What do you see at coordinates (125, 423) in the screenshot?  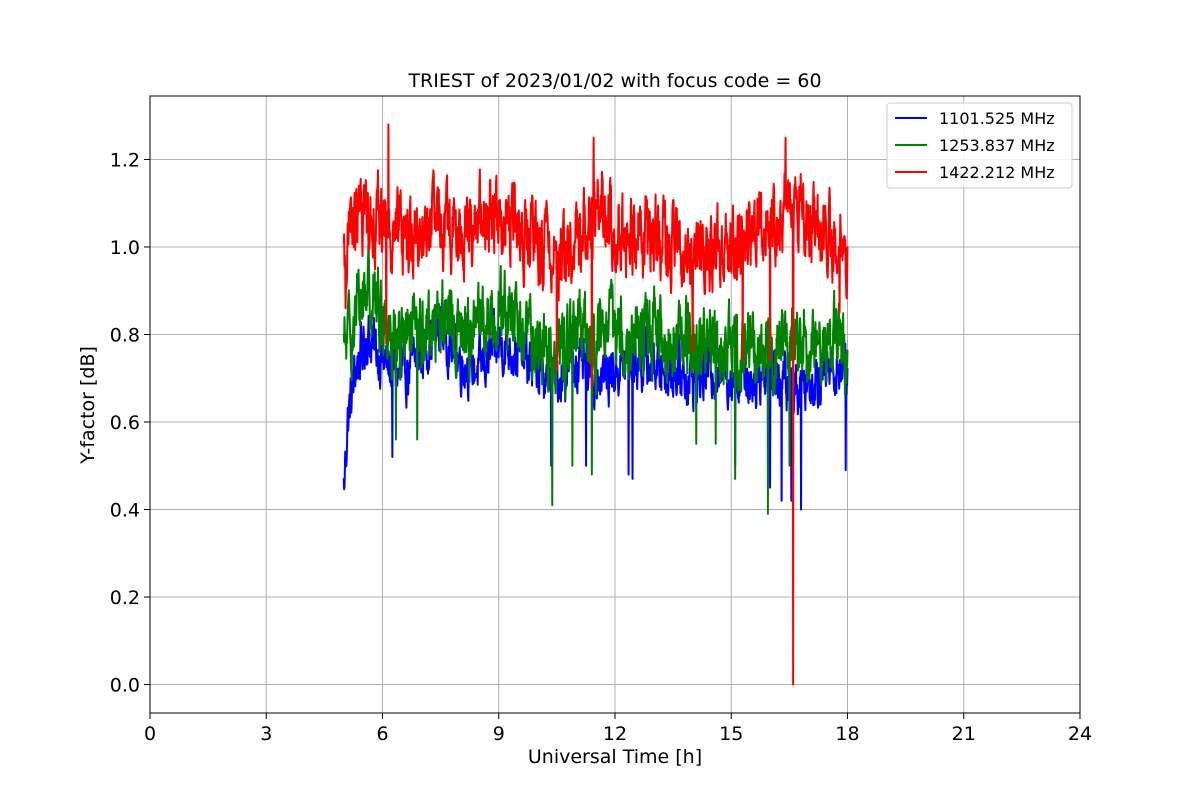 I see `y-tick-label: 0.6` at bounding box center [125, 423].